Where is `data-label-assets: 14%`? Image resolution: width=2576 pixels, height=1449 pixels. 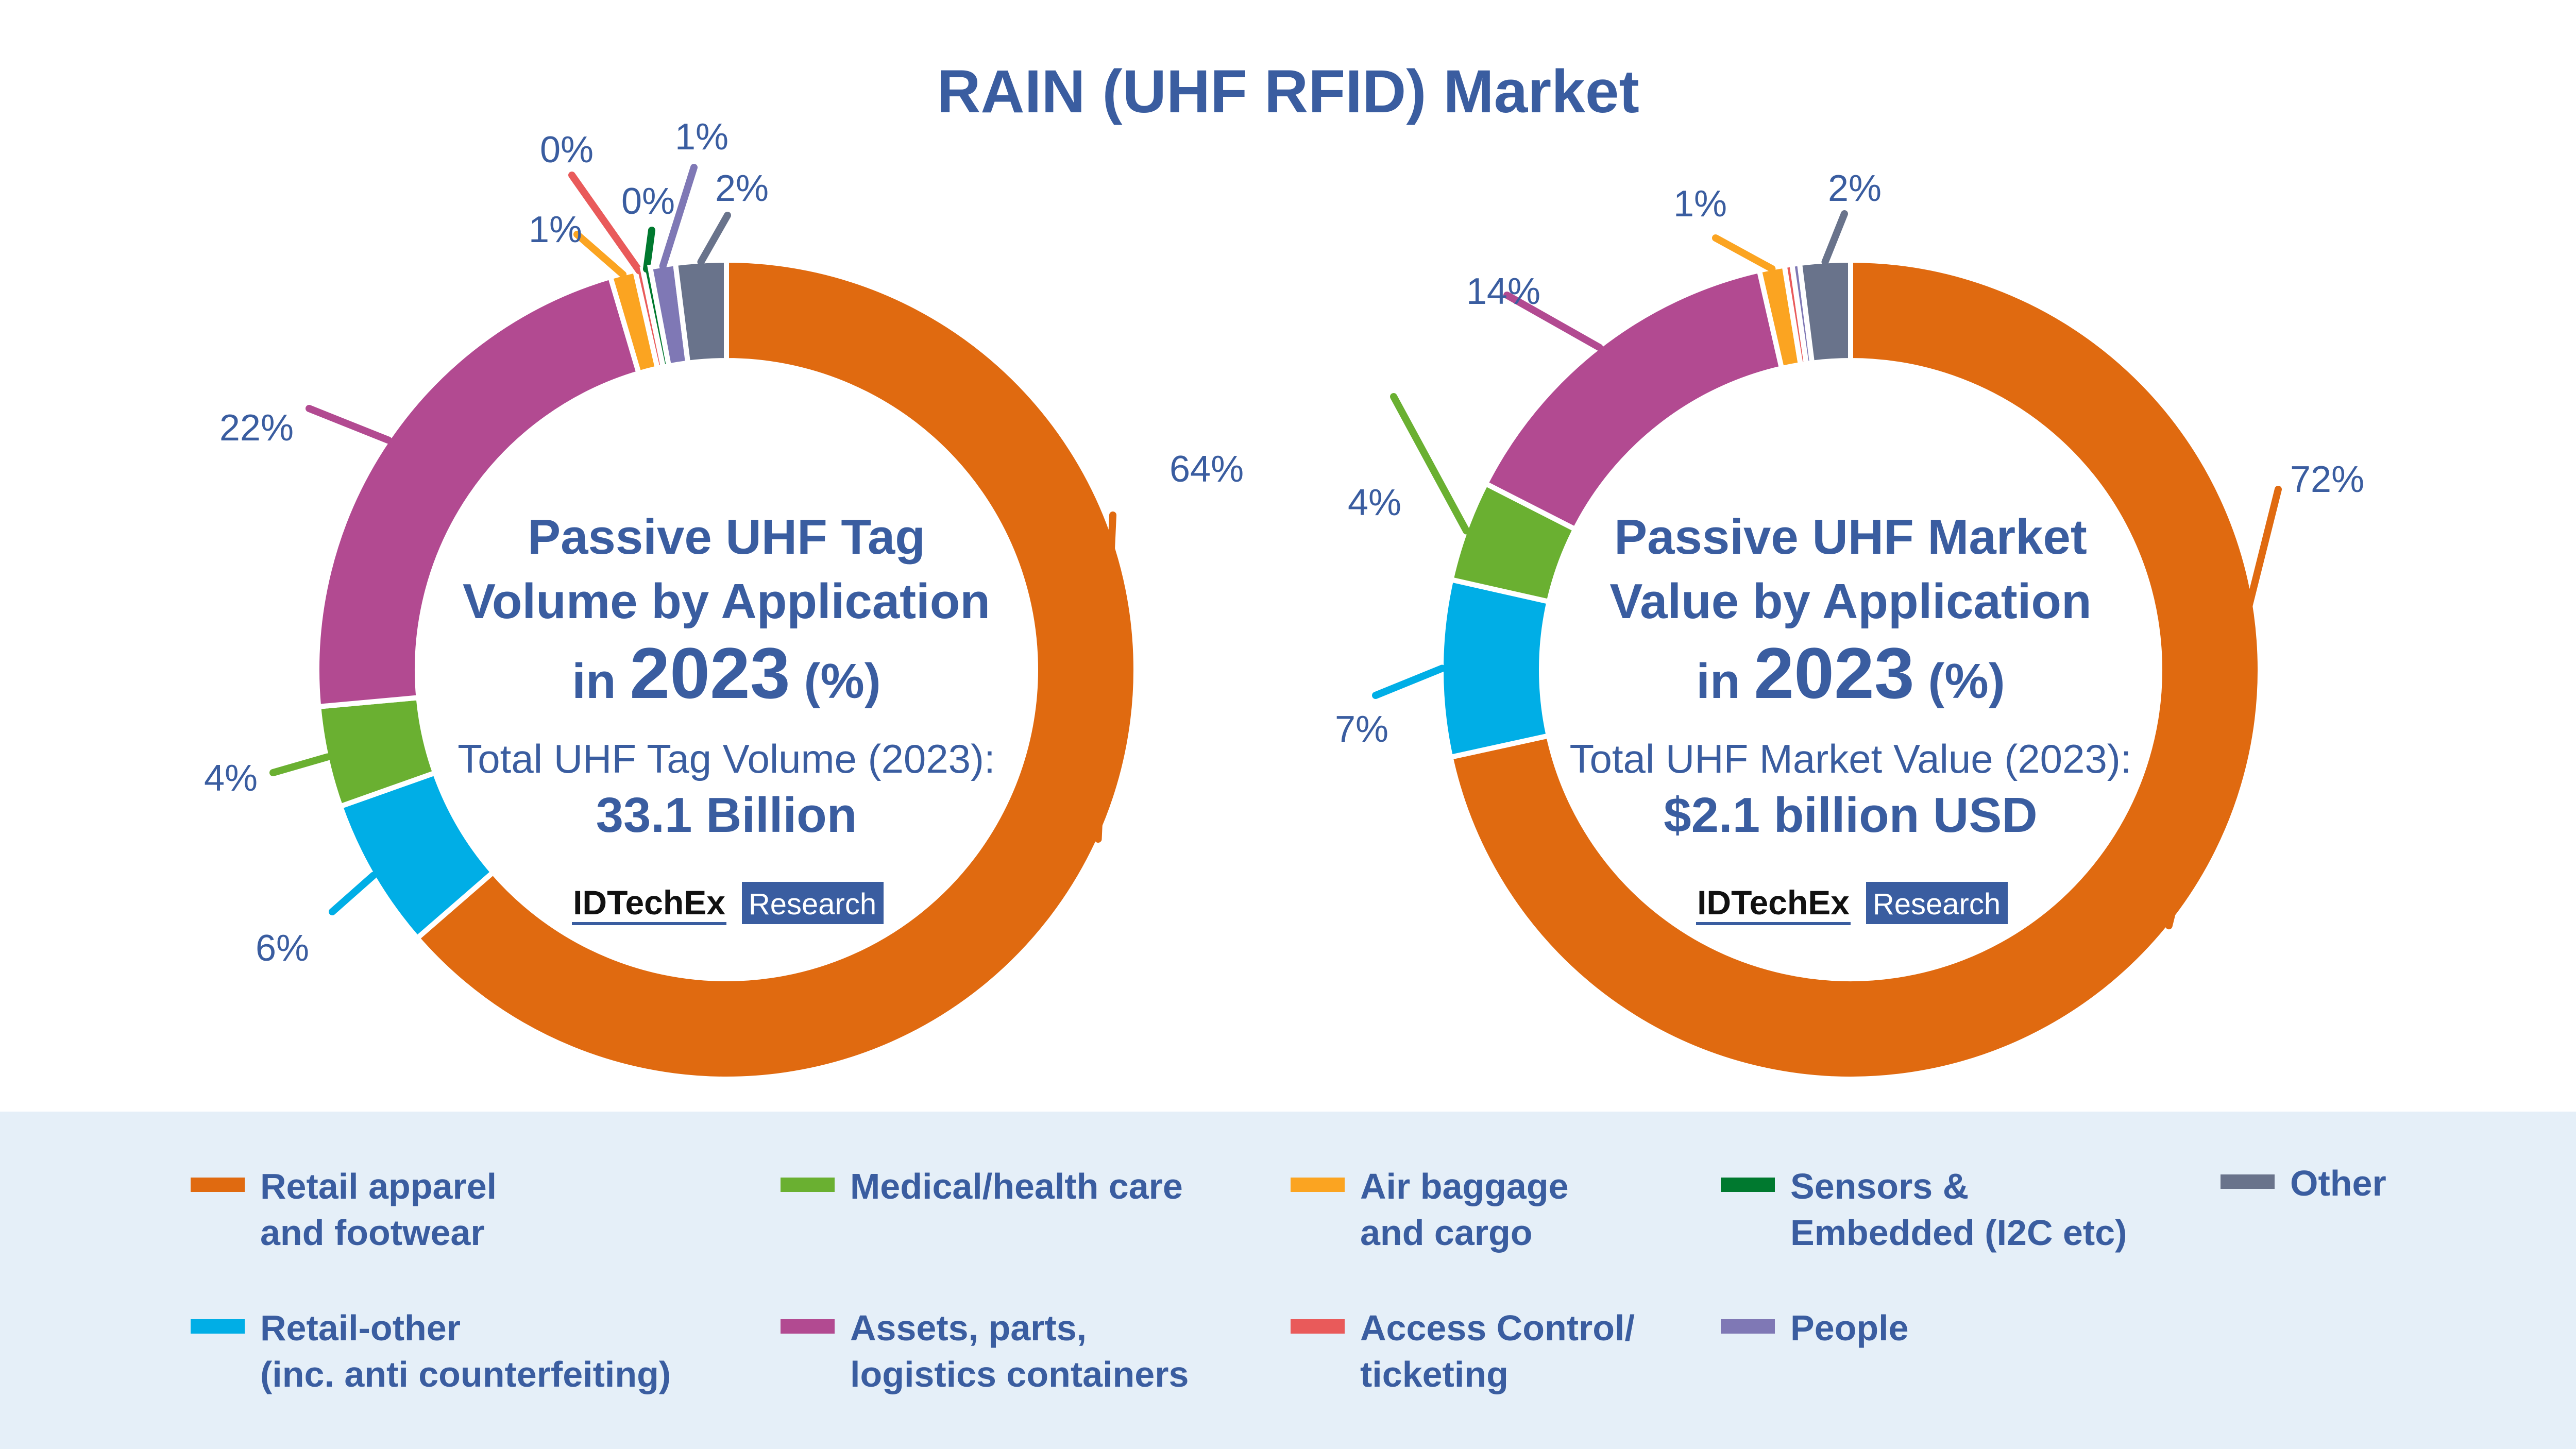 data-label-assets: 14% is located at coordinates (1503, 291).